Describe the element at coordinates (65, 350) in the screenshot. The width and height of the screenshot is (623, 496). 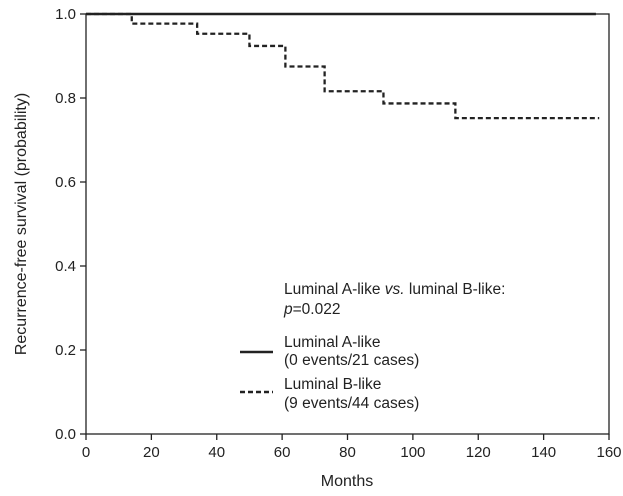
I see `y-tick-label: 0.2` at that location.